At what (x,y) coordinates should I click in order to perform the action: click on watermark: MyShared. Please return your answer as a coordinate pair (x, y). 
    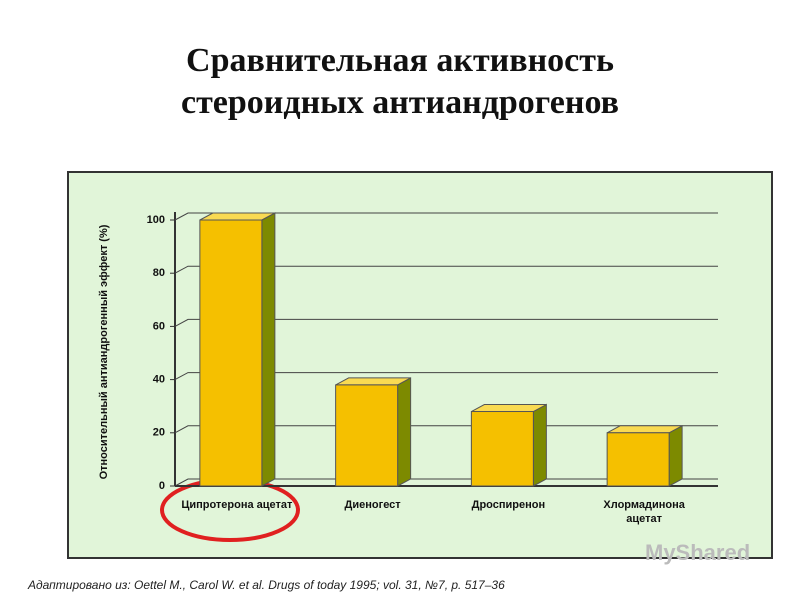
    Looking at the image, I should click on (698, 552).